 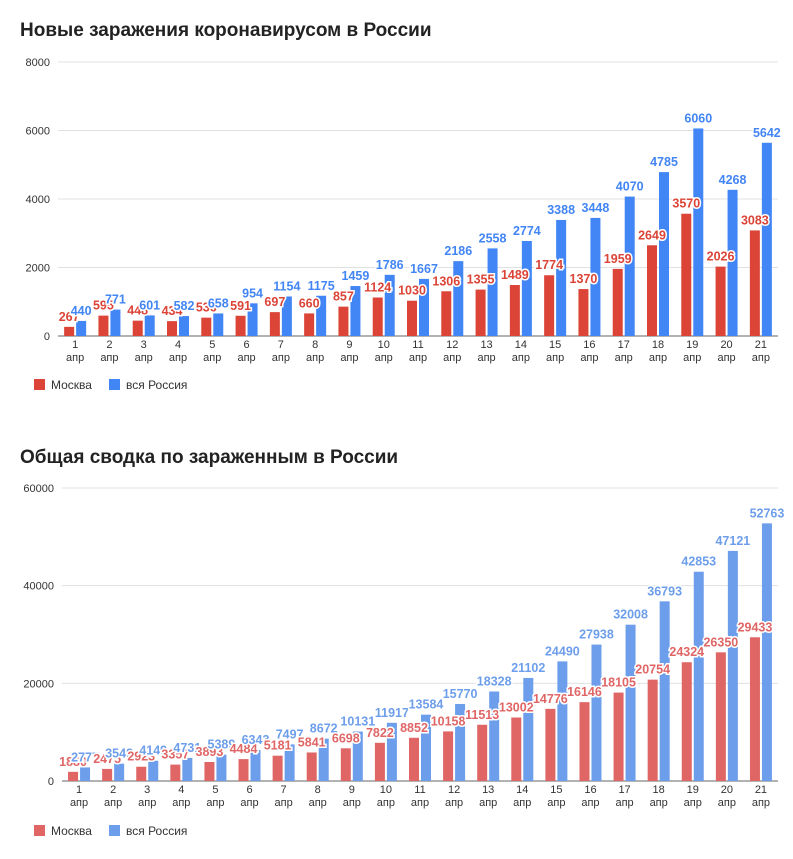 I want to click on data-label-moscow: 857, so click(x=343, y=297).